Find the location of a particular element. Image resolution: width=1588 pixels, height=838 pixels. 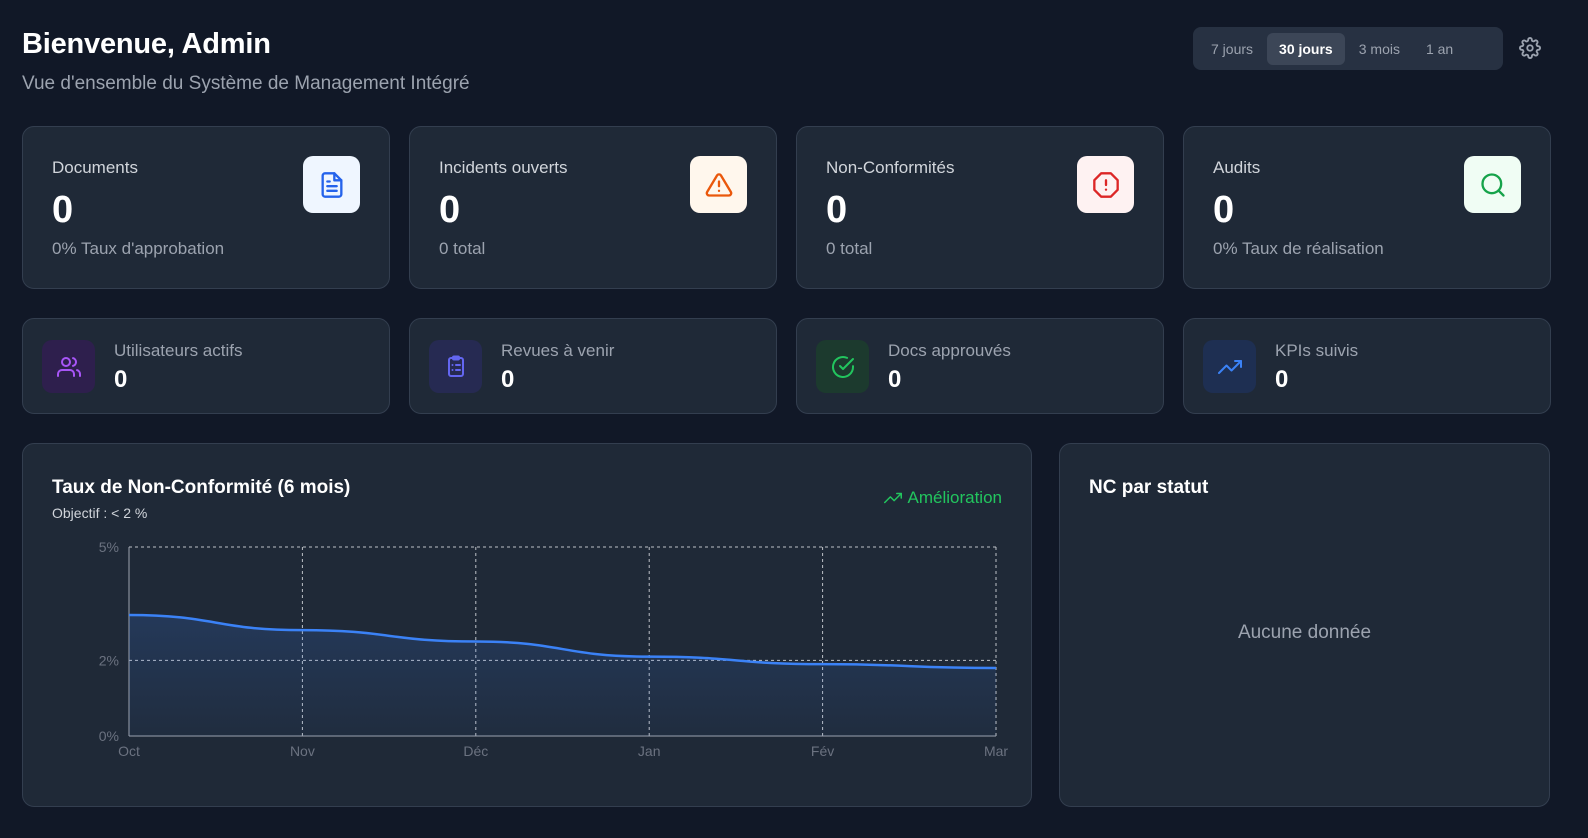

trend-badge: Amélioration is located at coordinates (943, 498).